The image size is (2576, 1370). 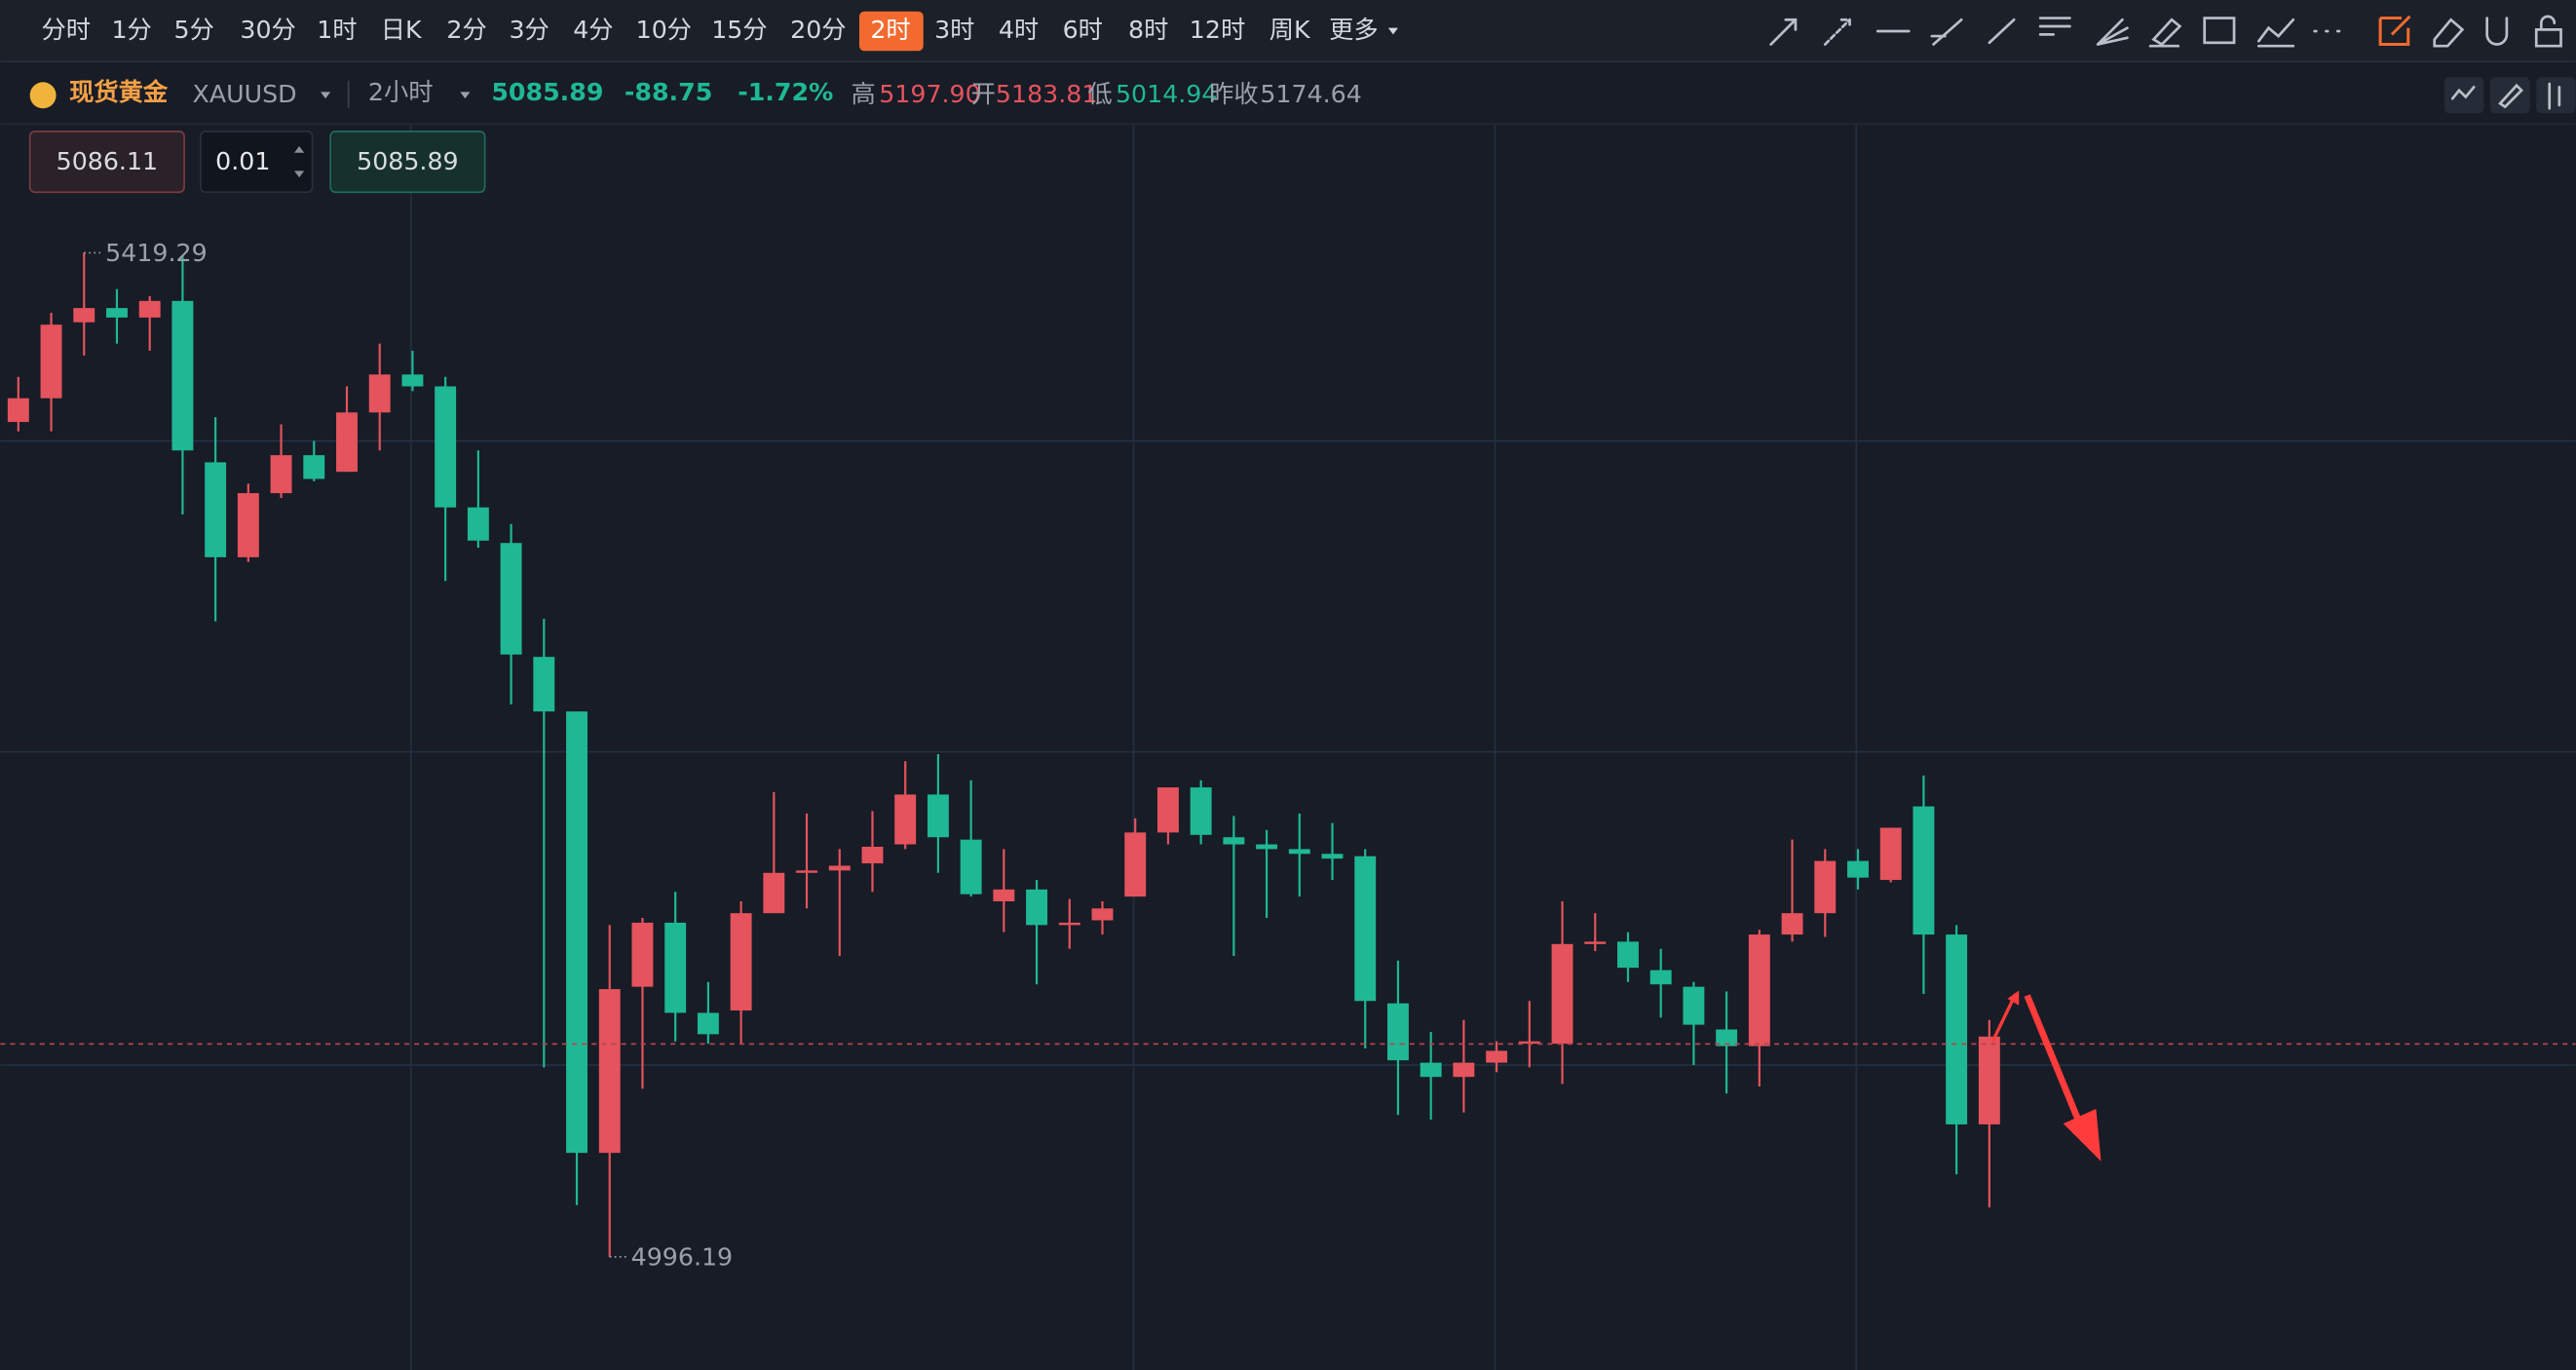 What do you see at coordinates (529, 30) in the screenshot?
I see `timeframe: 3分` at bounding box center [529, 30].